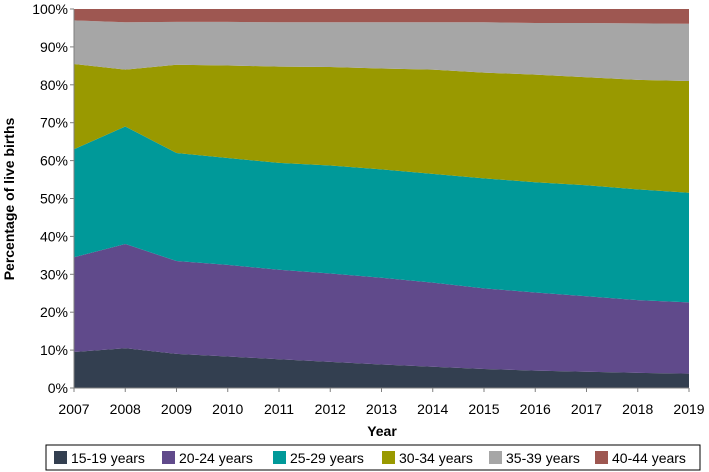  Describe the element at coordinates (54, 274) in the screenshot. I see `y-tick-label: 30%` at that location.